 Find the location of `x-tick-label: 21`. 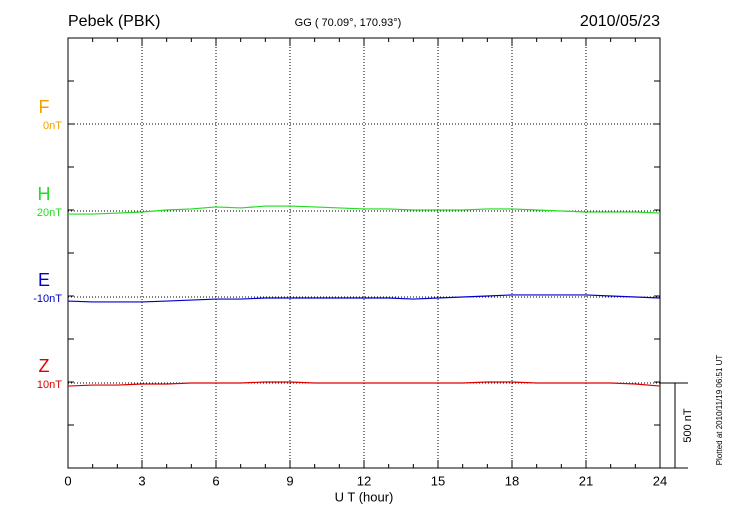

x-tick-label: 21 is located at coordinates (586, 480).